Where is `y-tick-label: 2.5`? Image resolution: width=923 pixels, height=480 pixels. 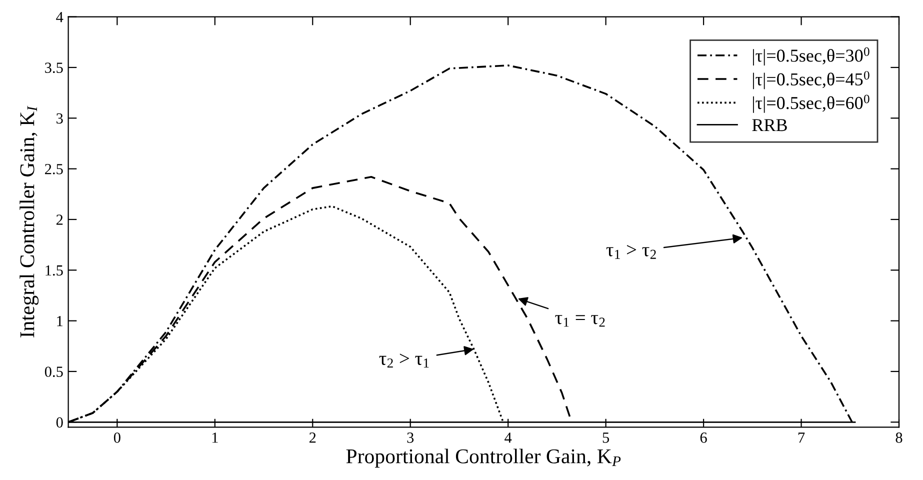
y-tick-label: 2.5 is located at coordinates (54, 169).